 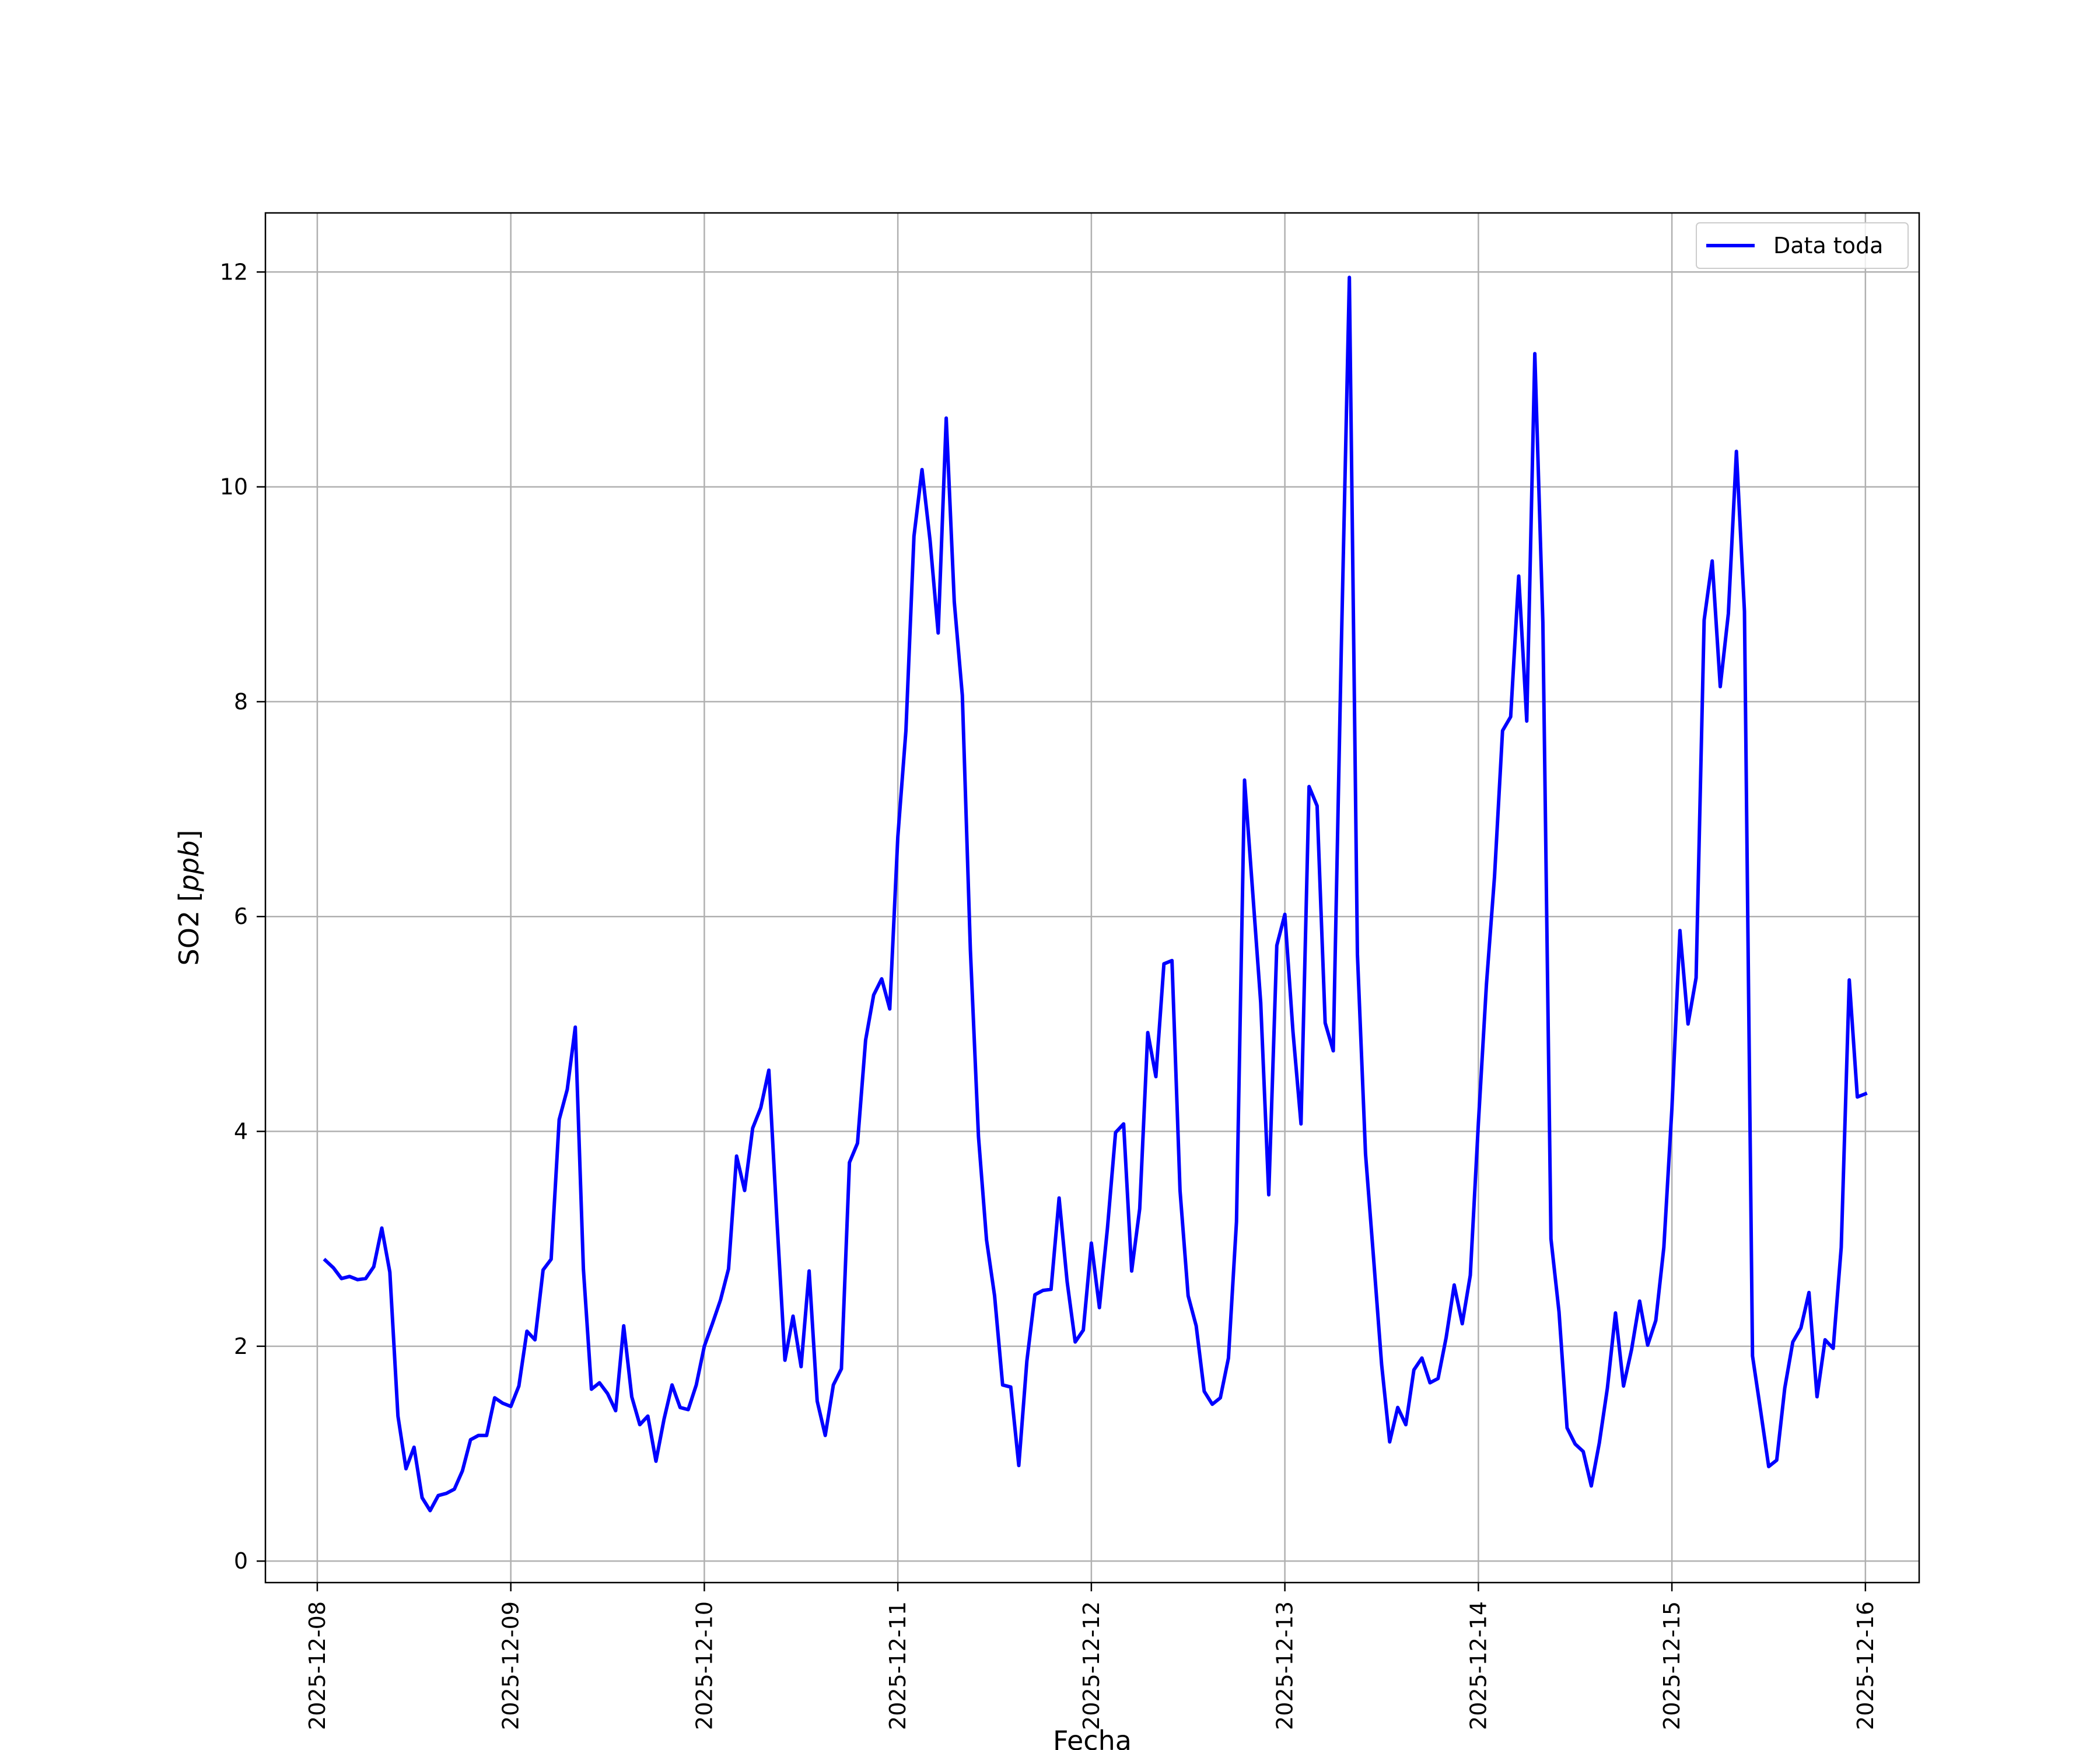 I want to click on y-axis-title: SO2 [ppb], so click(x=189, y=898).